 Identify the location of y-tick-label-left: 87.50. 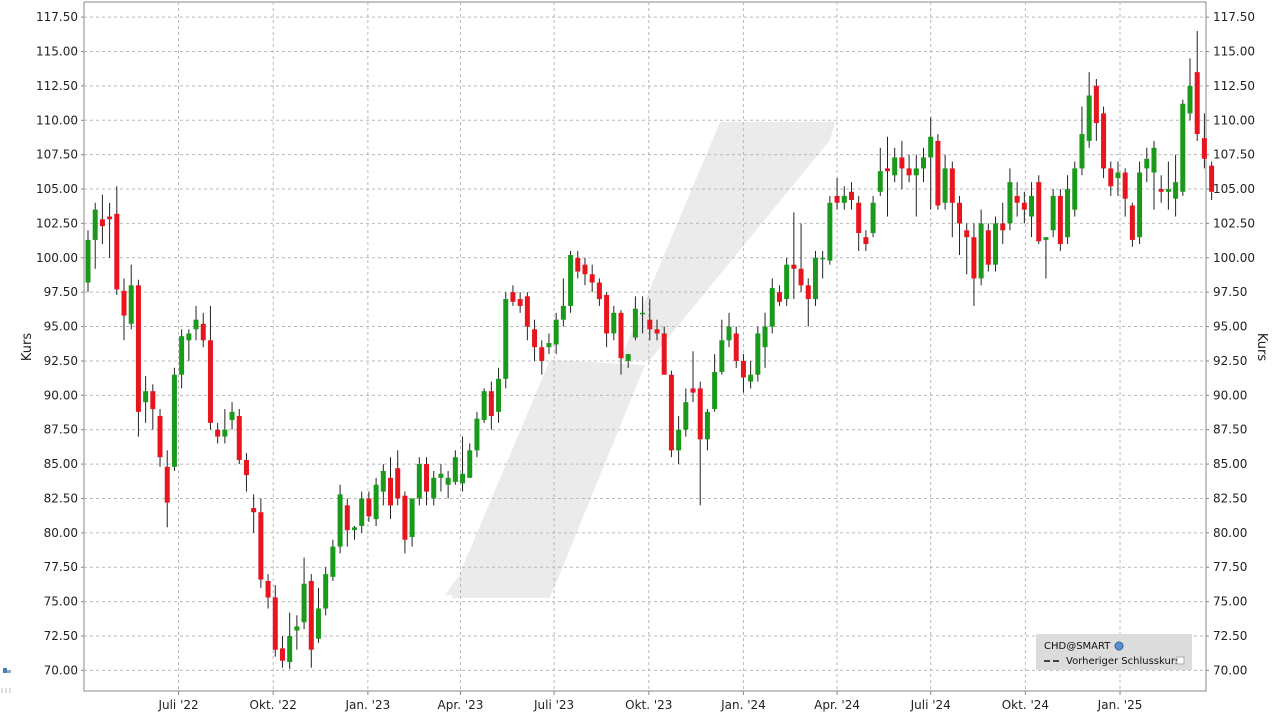
(61, 430).